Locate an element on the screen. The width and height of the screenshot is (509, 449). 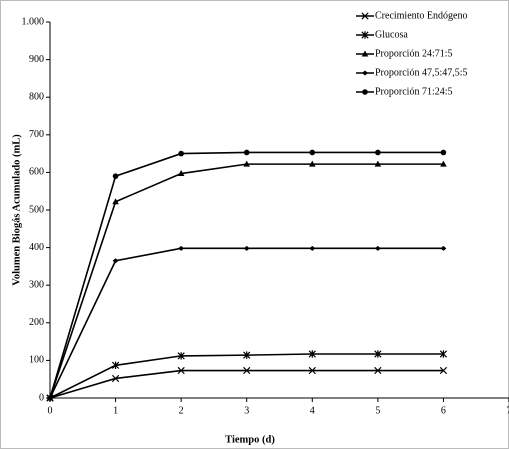
x-tick-label: 1 is located at coordinates (115, 410).